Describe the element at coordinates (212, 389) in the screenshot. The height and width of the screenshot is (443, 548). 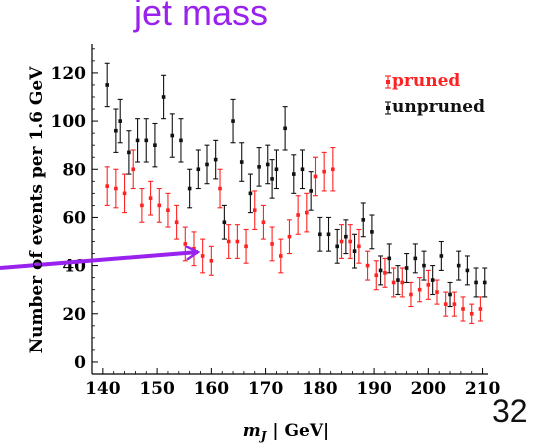
I see `x-tick-label: 160` at that location.